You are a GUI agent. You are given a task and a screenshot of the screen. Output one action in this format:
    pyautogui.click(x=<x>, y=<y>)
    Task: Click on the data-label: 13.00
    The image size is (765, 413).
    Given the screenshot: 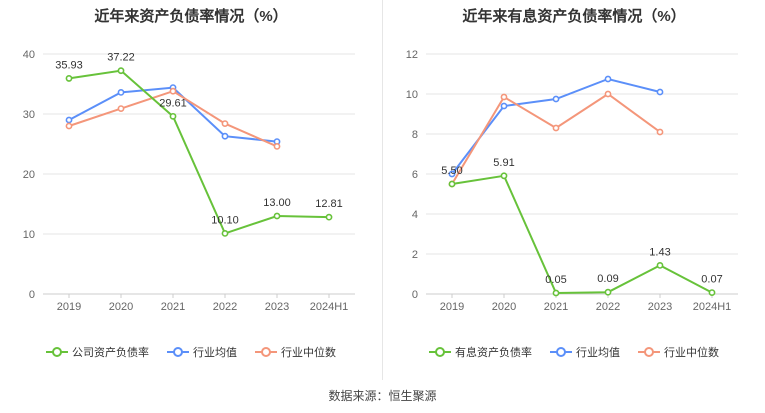 What is the action you would take?
    pyautogui.click(x=277, y=203)
    